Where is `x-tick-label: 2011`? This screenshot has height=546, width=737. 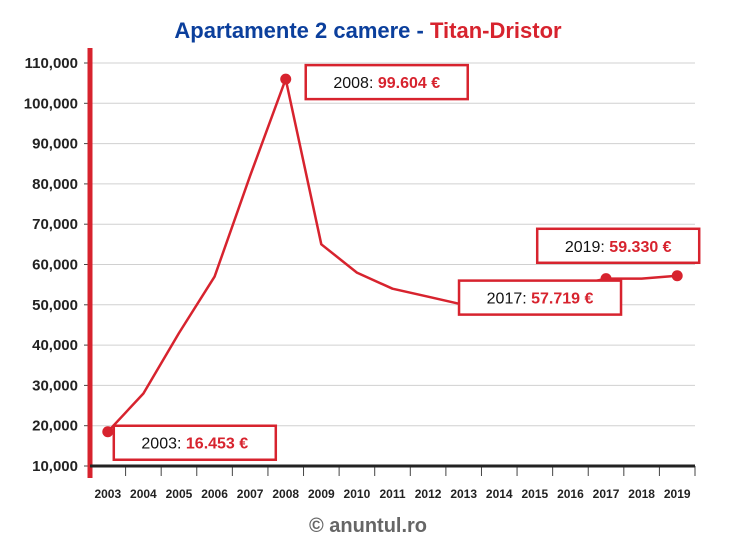 x-tick-label: 2011 is located at coordinates (392, 494).